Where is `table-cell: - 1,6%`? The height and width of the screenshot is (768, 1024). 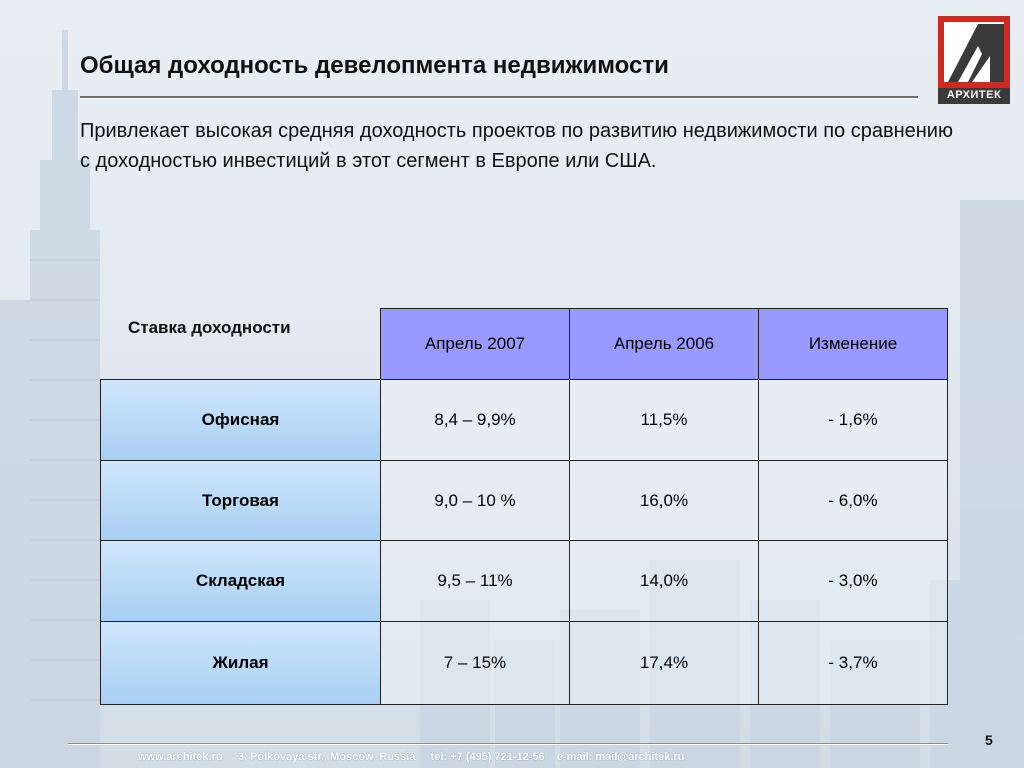
table-cell: - 1,6% is located at coordinates (853, 420).